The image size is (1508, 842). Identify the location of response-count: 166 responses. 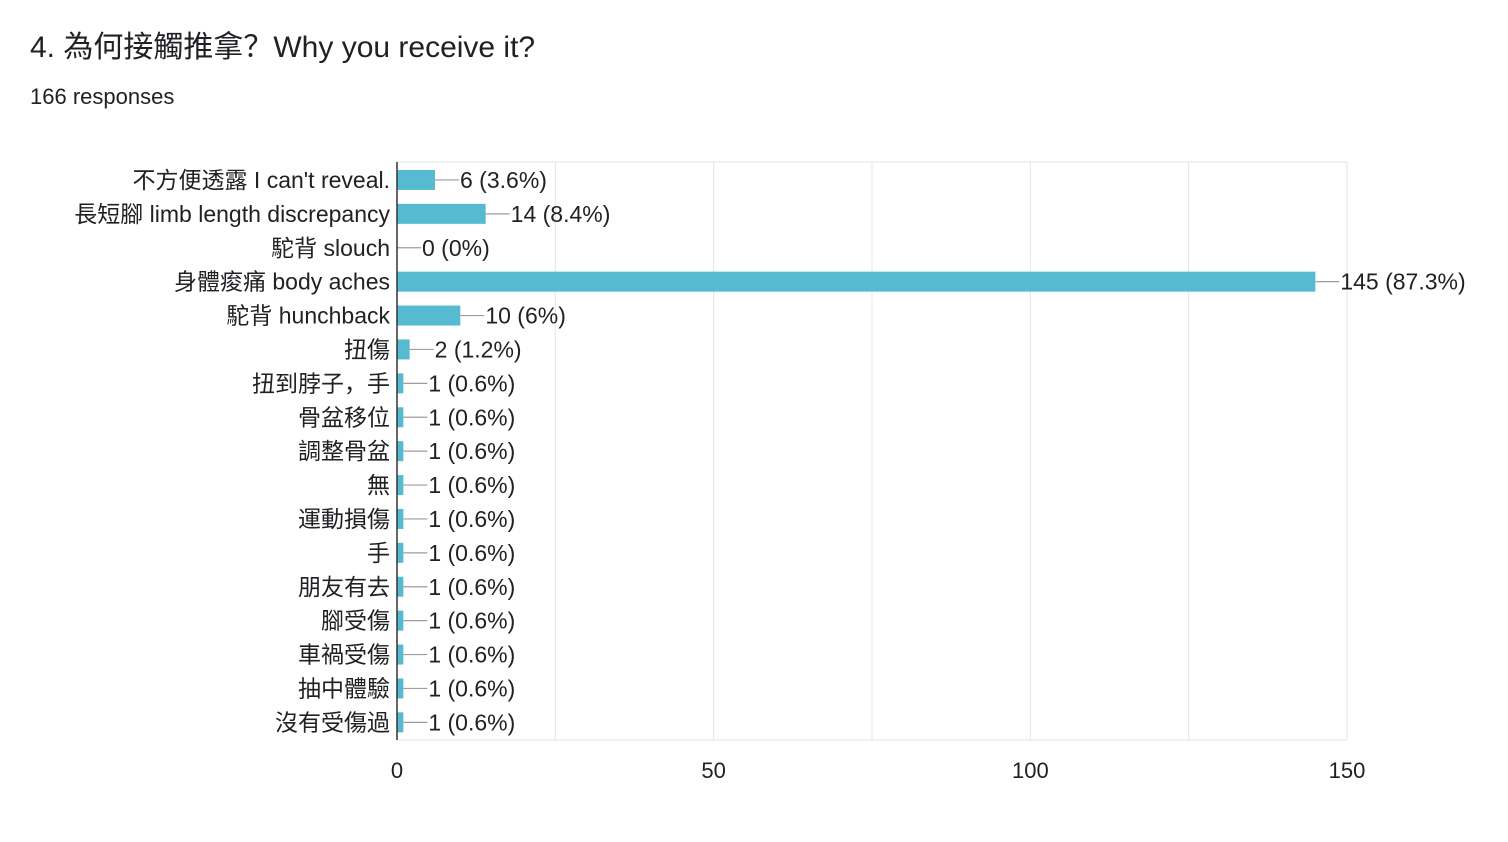
(102, 96).